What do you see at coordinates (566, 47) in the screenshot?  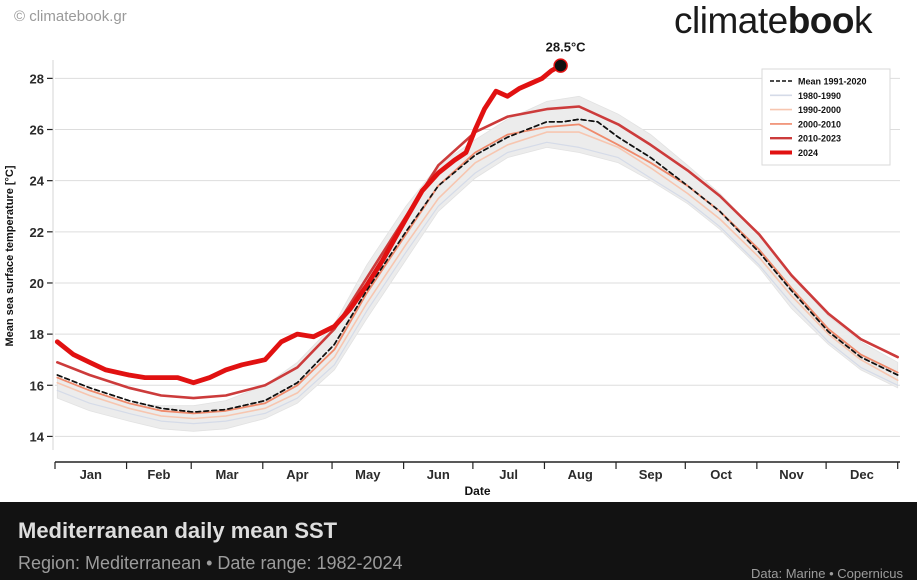 I see `peak-label: 28.5°C` at bounding box center [566, 47].